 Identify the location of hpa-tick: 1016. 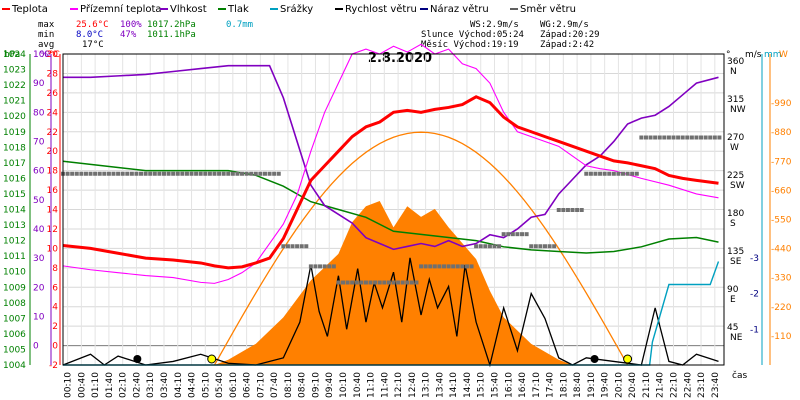
(14, 179).